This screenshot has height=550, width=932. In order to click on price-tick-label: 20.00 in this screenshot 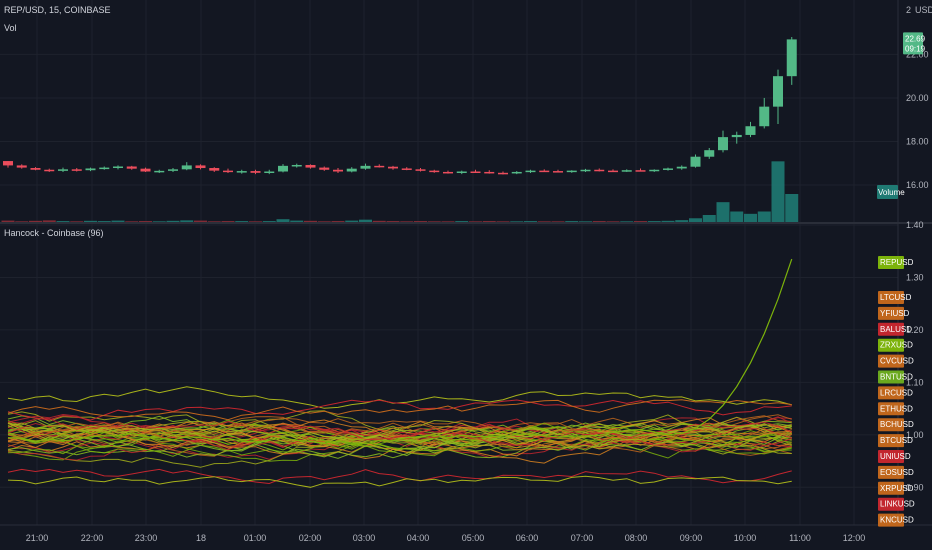, I will do `click(917, 98)`.